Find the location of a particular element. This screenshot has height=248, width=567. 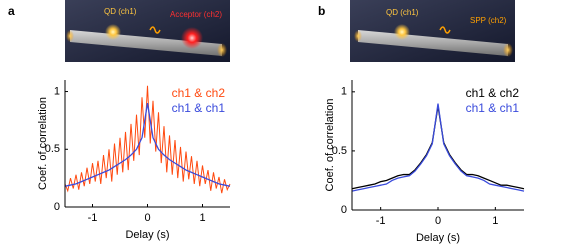

panel-label: b is located at coordinates (321, 11).